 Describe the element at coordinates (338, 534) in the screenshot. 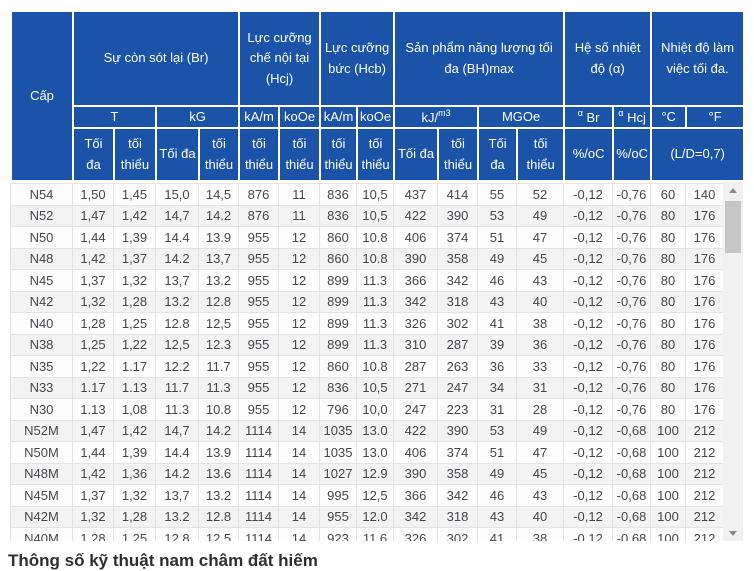

I see `value-cell: 923` at that location.